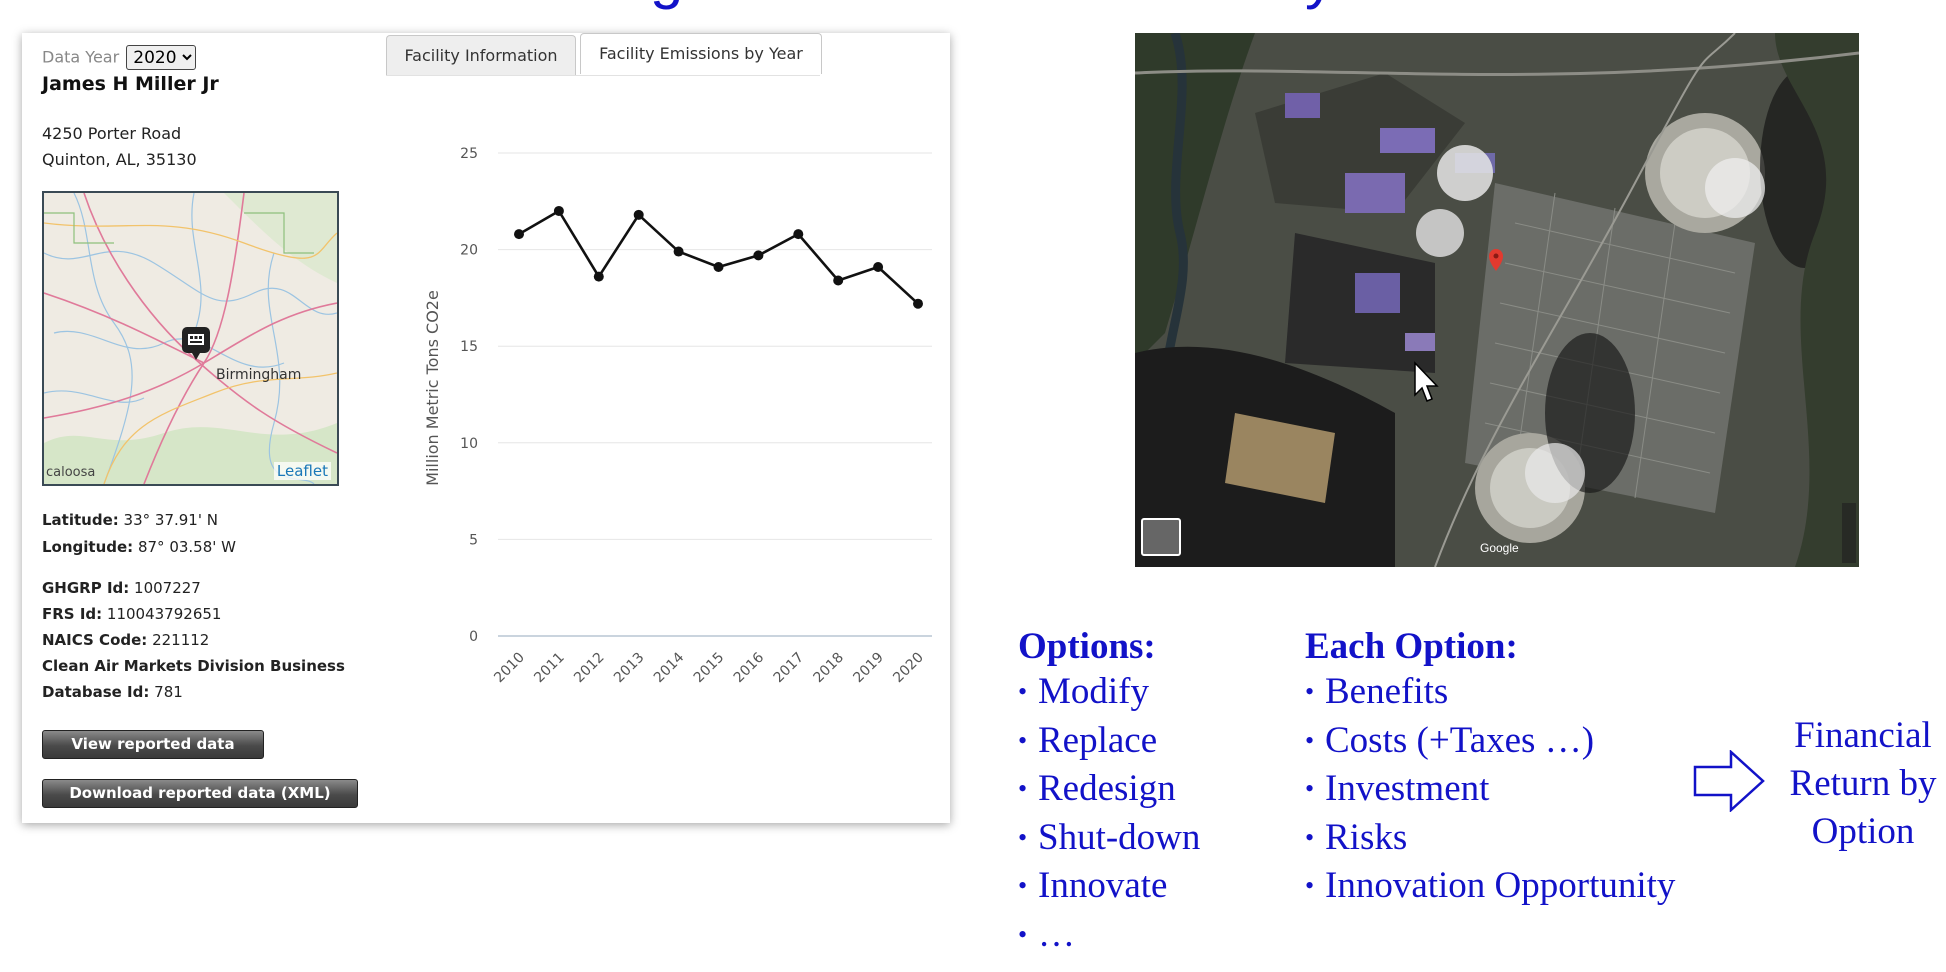  I want to click on data-year-select: 2020, so click(161, 57).